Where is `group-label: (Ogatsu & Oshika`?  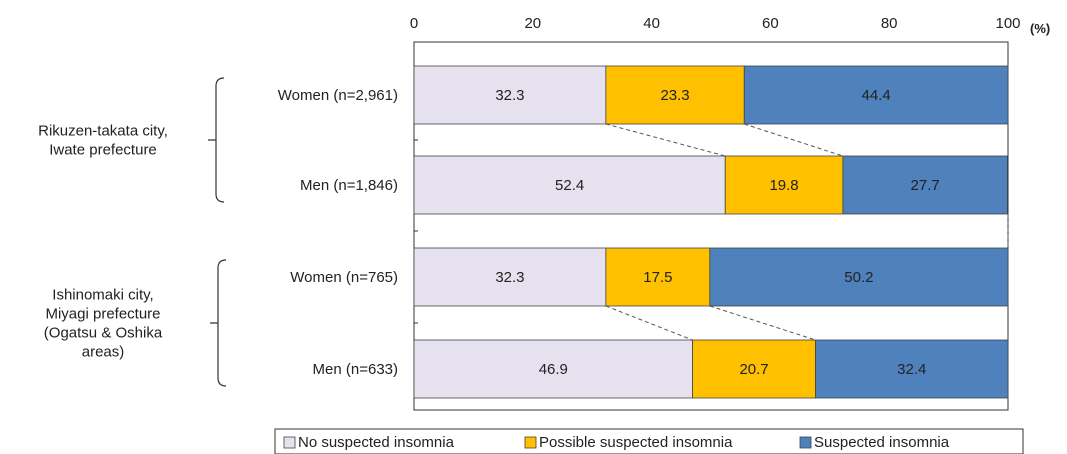
group-label: (Ogatsu & Oshika is located at coordinates (103, 333).